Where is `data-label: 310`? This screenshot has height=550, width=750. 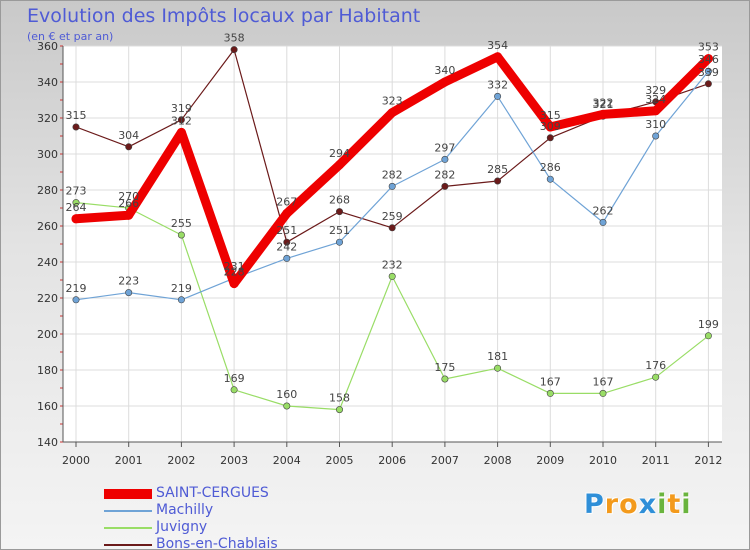 data-label: 310 is located at coordinates (655, 124).